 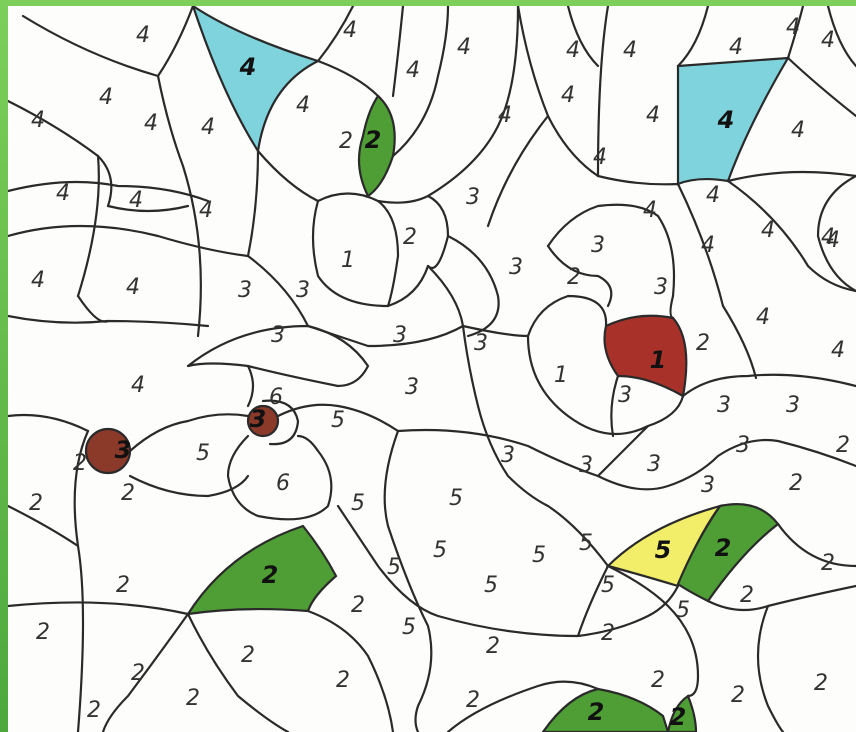 What do you see at coordinates (726, 120) in the screenshot?
I see `region-4-teal-top-right-number: 4` at bounding box center [726, 120].